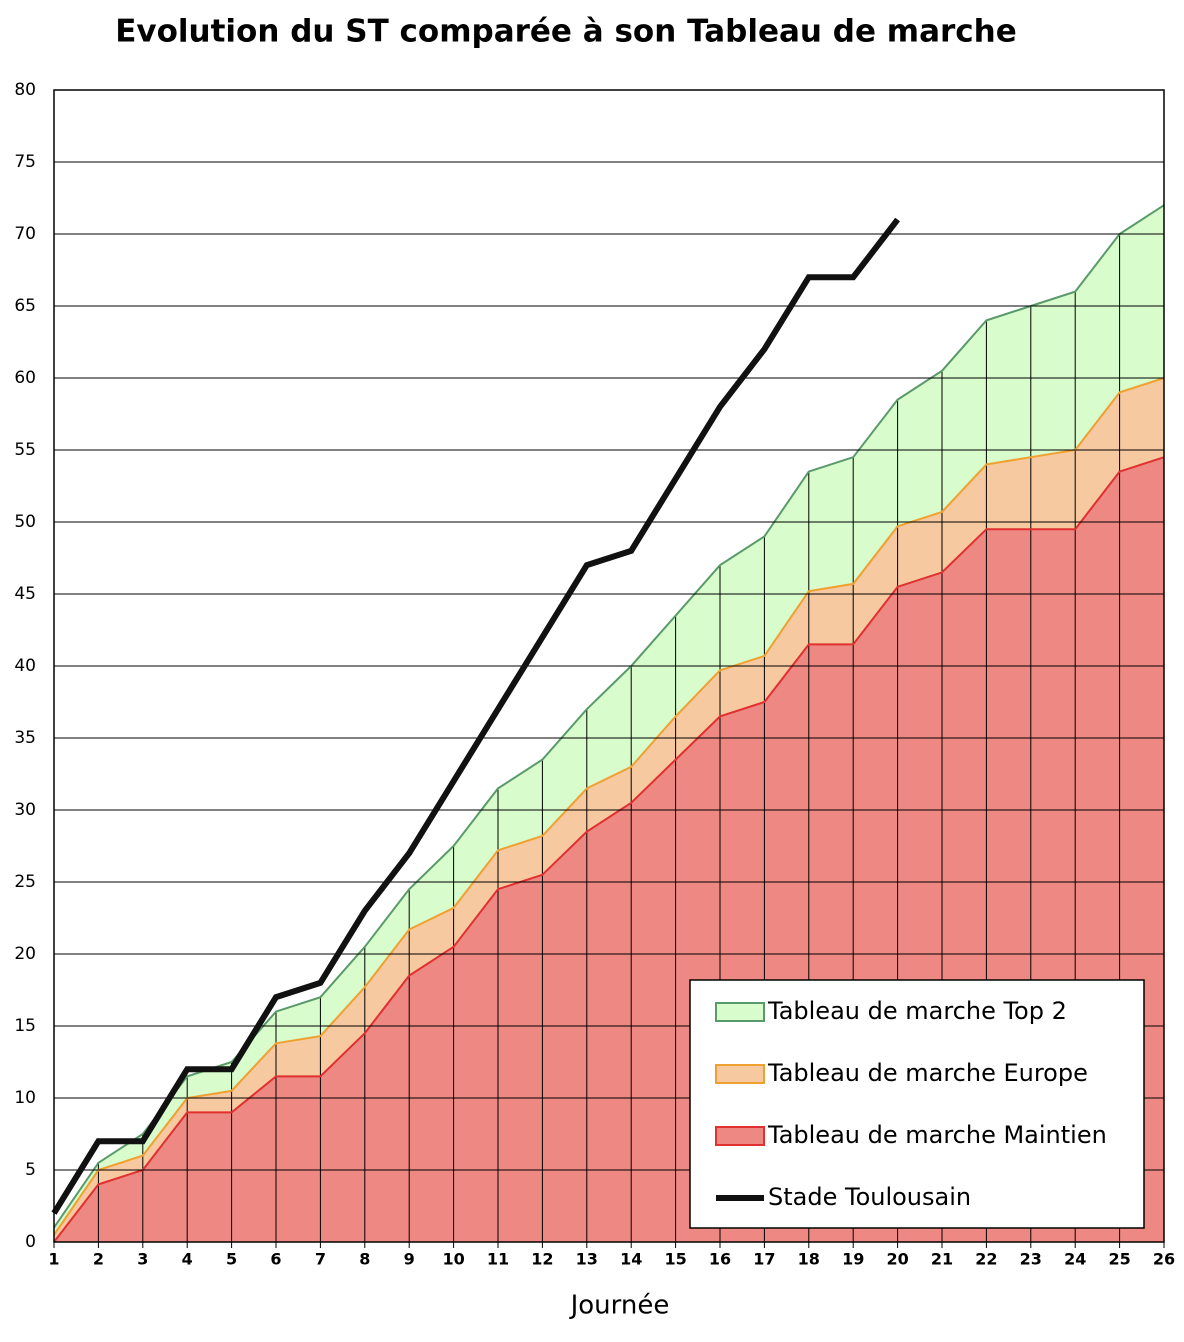  What do you see at coordinates (809, 1259) in the screenshot?
I see `x-tick-label: 18` at bounding box center [809, 1259].